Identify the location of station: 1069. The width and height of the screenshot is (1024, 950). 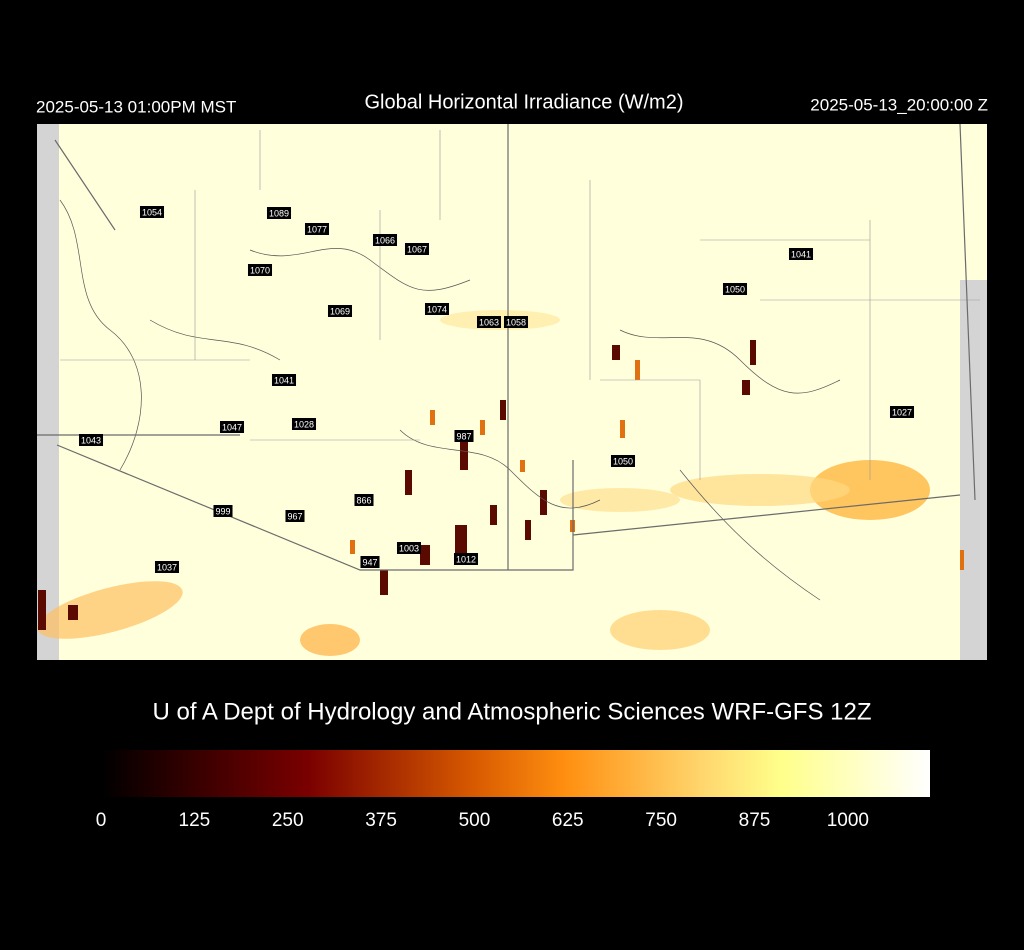
(340, 311).